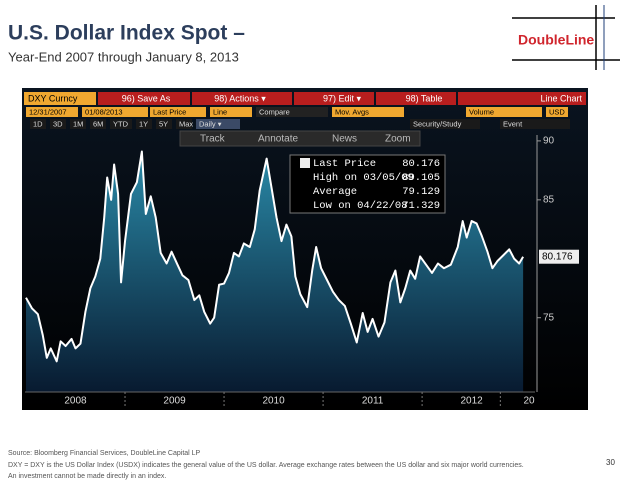 This screenshot has height=485, width=625. What do you see at coordinates (53, 98) in the screenshot?
I see `toolbar-label: DXY Curncy` at bounding box center [53, 98].